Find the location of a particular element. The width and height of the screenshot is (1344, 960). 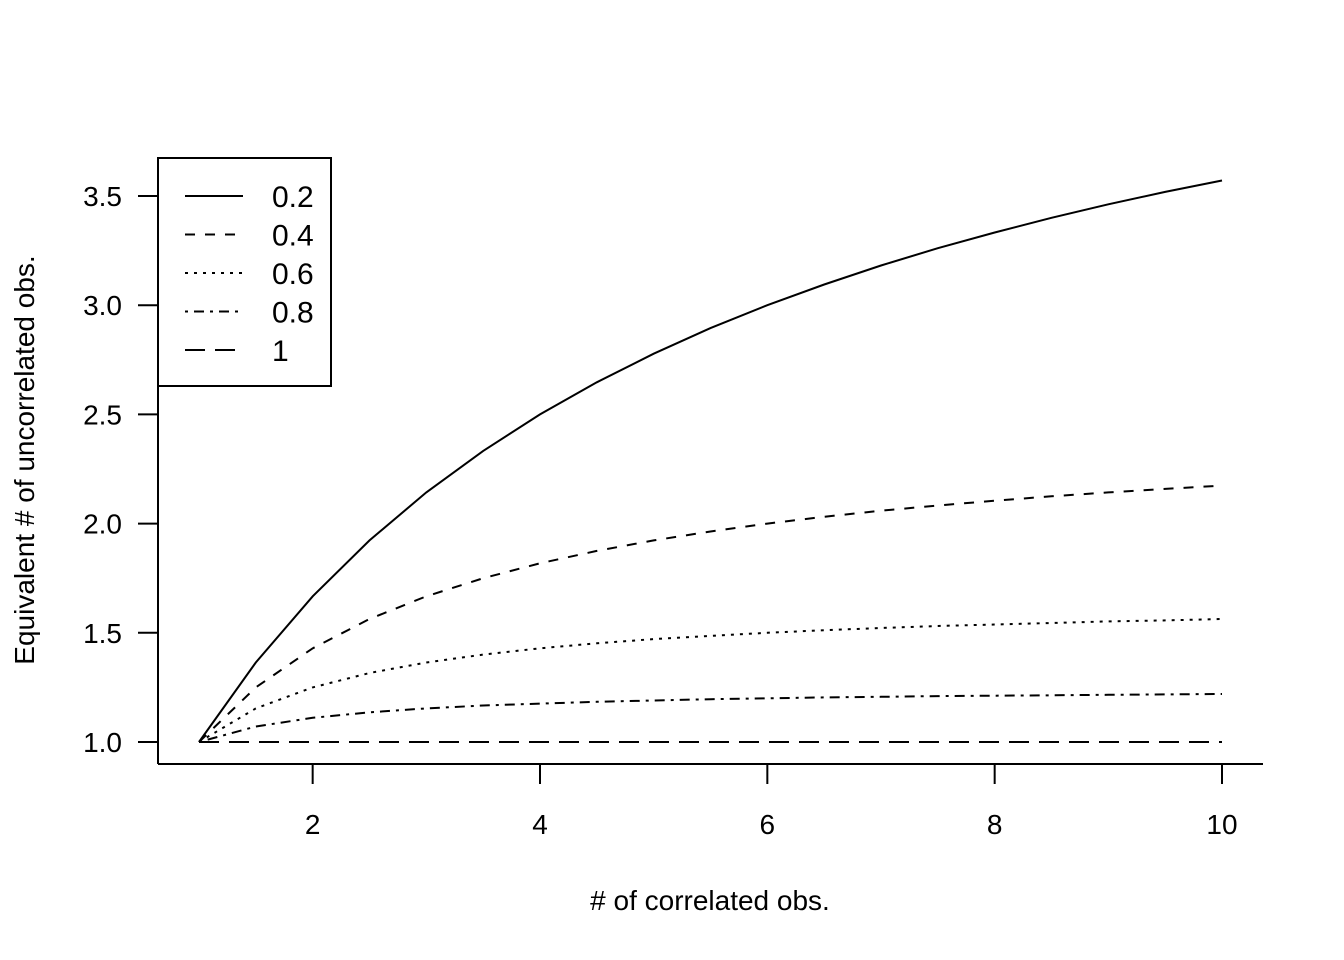

y-tick-label: 1.5 is located at coordinates (102, 633).